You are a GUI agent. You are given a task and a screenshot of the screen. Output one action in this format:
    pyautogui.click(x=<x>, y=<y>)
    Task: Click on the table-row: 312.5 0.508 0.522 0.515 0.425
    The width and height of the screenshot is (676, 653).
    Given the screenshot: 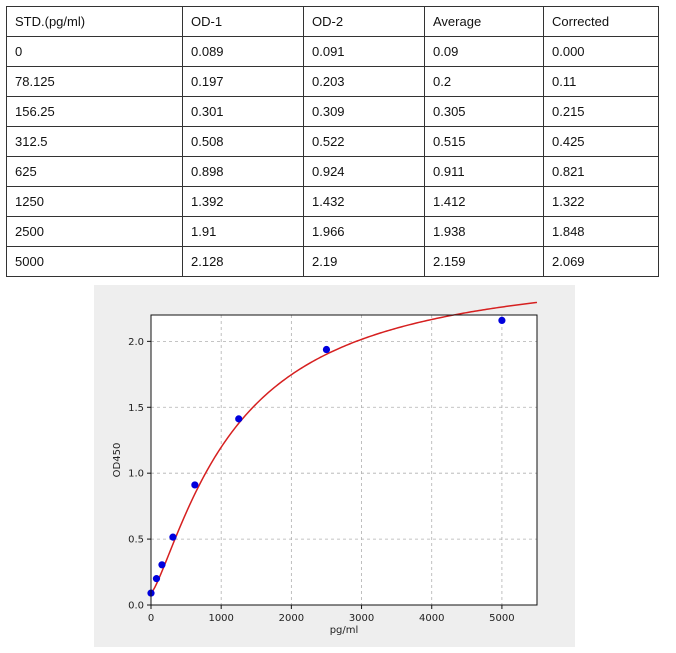 What is the action you would take?
    pyautogui.click(x=332, y=141)
    